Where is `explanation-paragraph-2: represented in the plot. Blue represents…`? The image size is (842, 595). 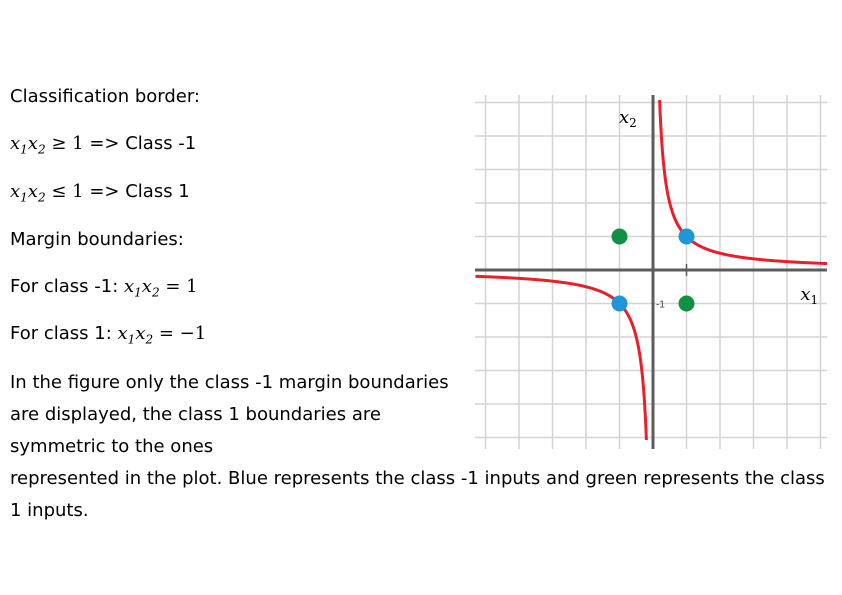 explanation-paragraph-2: represented in the plot. Blue represents… is located at coordinates (417, 494).